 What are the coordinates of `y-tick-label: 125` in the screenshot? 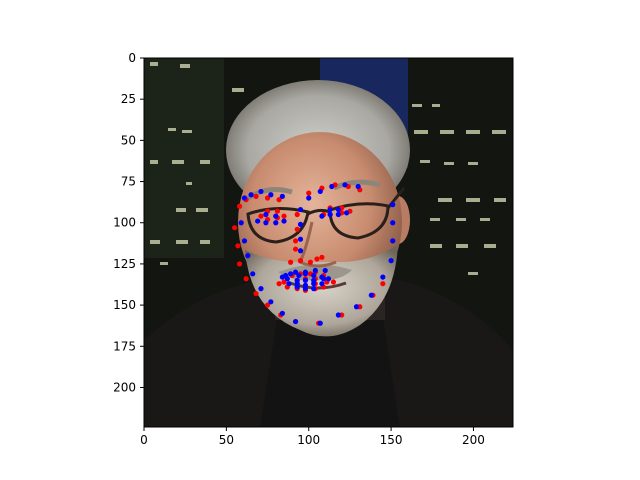 It's located at (124, 264).